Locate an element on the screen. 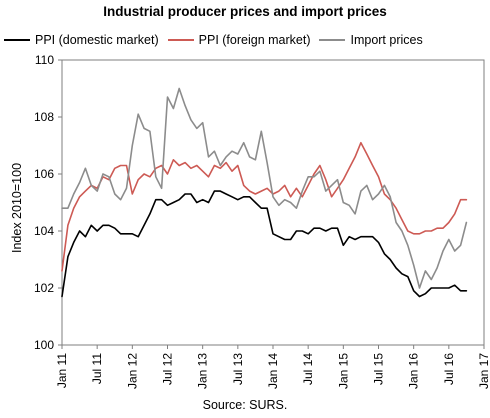 The image size is (490, 418). y-tick-label: 110 is located at coordinates (44, 60).